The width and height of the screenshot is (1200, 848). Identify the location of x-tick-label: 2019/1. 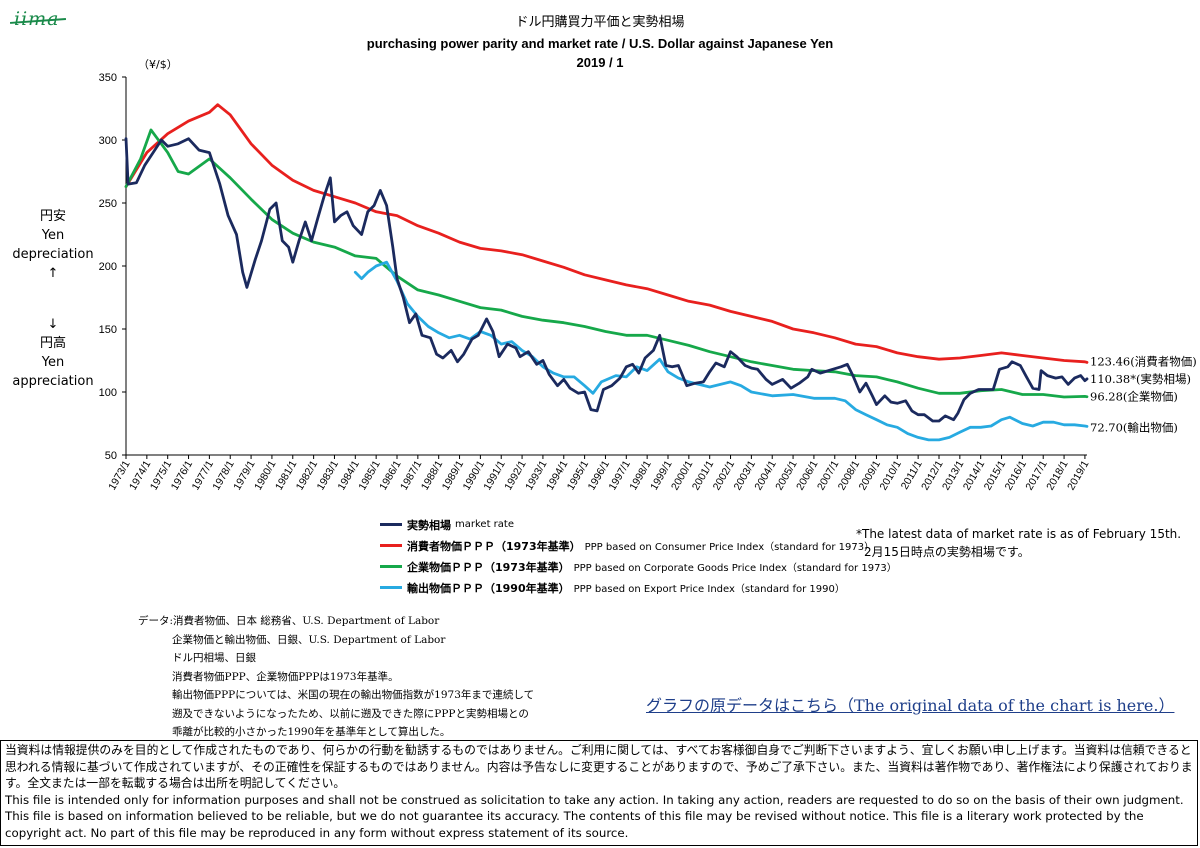
(1078, 475).